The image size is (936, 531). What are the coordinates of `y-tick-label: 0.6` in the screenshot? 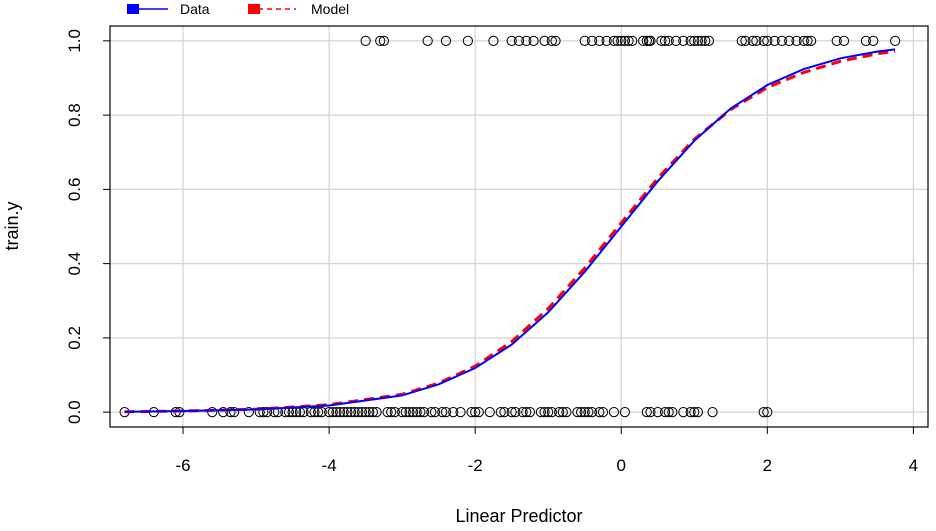 It's located at (74, 190).